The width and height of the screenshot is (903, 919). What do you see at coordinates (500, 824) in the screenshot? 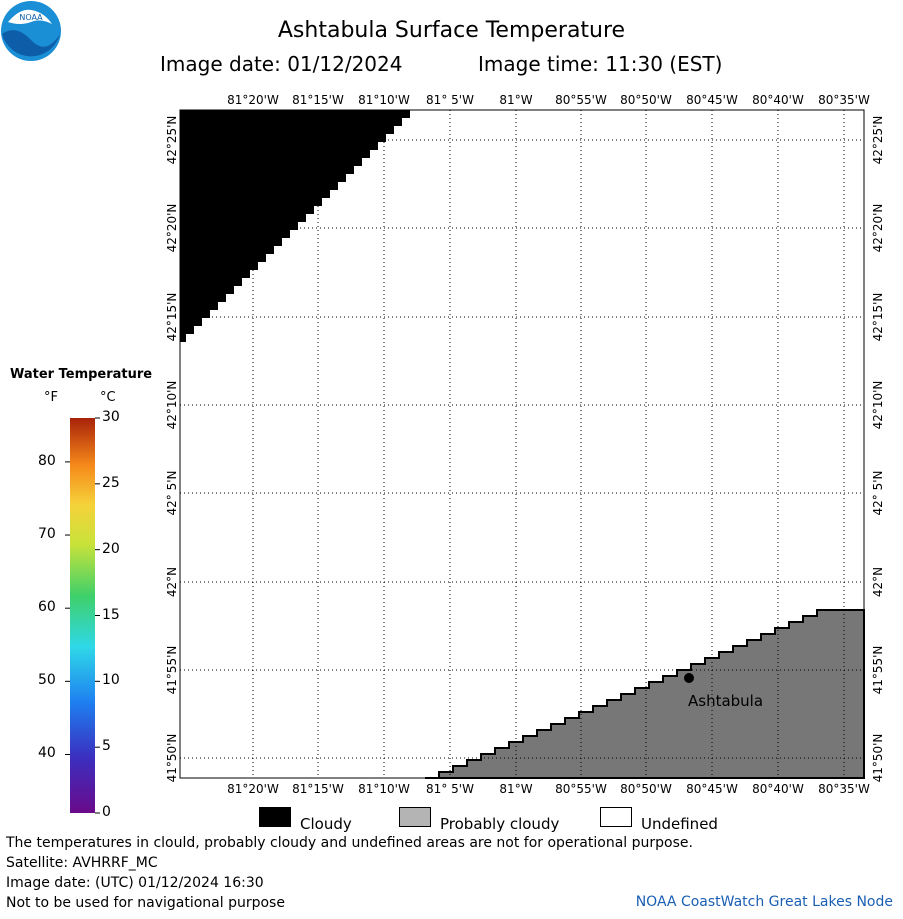
I see `key-probably-cloudy-label: Probably cloudy` at bounding box center [500, 824].